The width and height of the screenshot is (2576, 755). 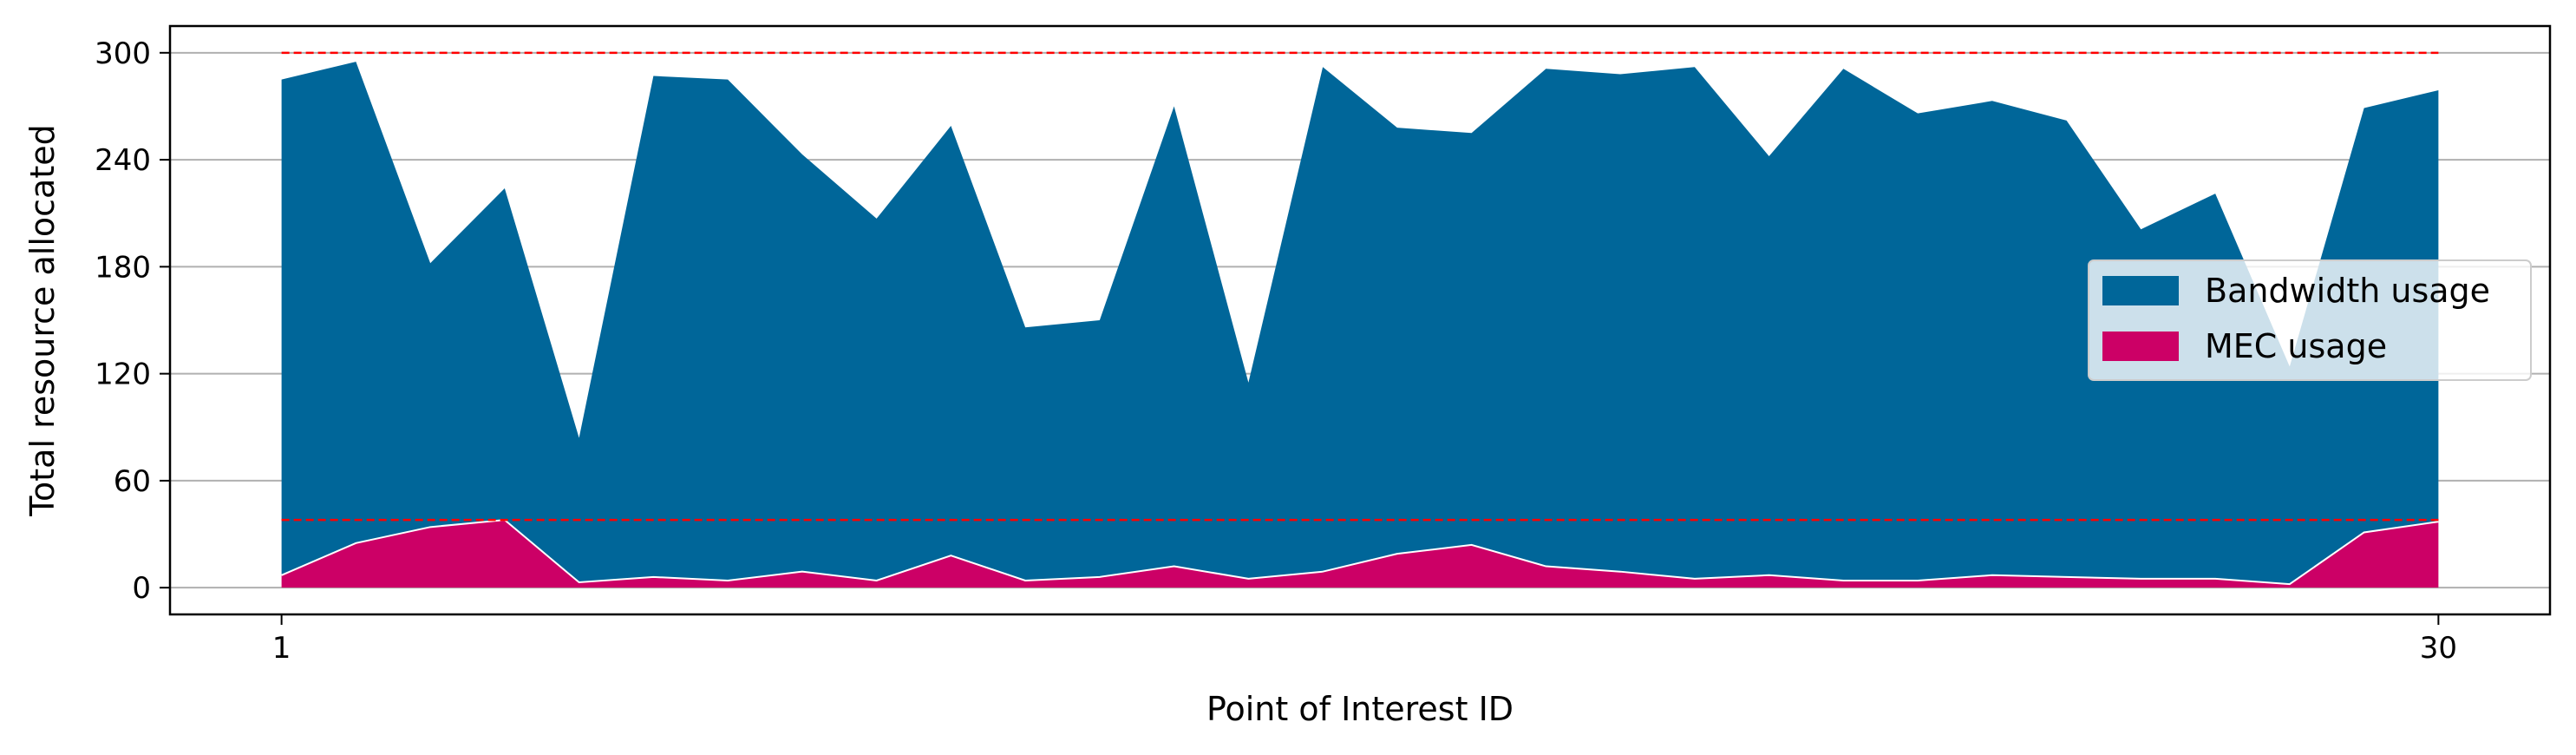 I want to click on x-tick-label: 1, so click(x=281, y=648).